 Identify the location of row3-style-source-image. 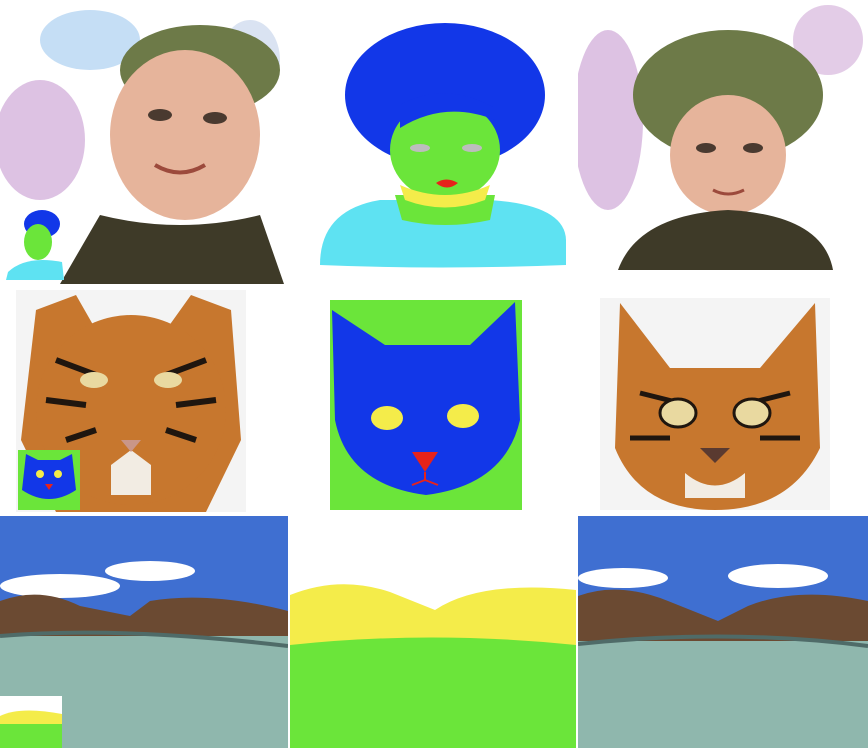
(144, 632).